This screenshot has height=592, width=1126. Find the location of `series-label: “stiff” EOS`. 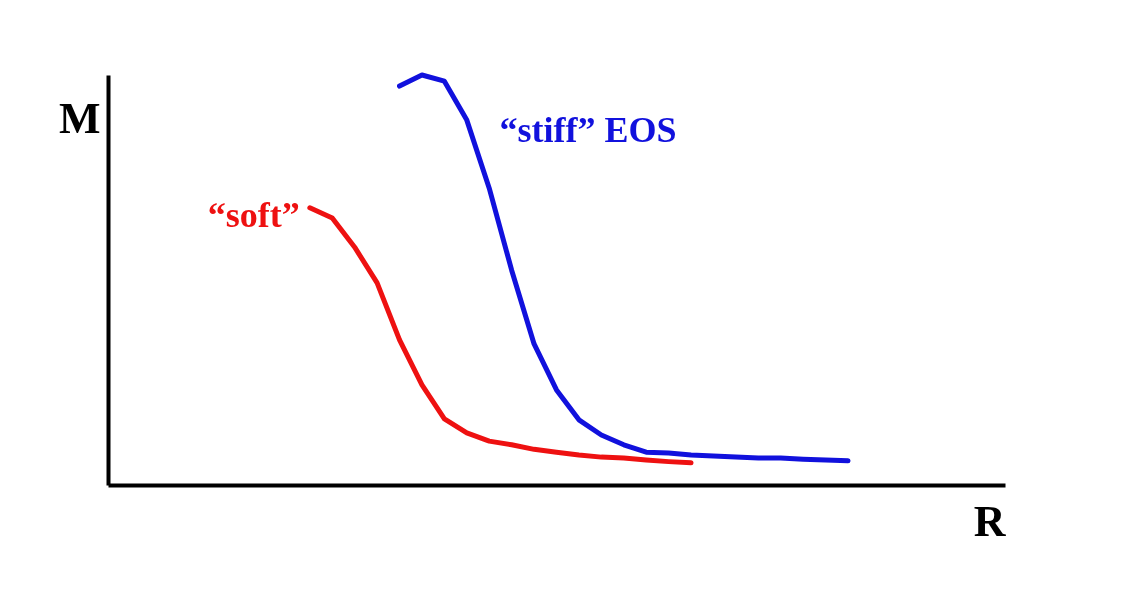

series-label: “stiff” EOS is located at coordinates (588, 130).